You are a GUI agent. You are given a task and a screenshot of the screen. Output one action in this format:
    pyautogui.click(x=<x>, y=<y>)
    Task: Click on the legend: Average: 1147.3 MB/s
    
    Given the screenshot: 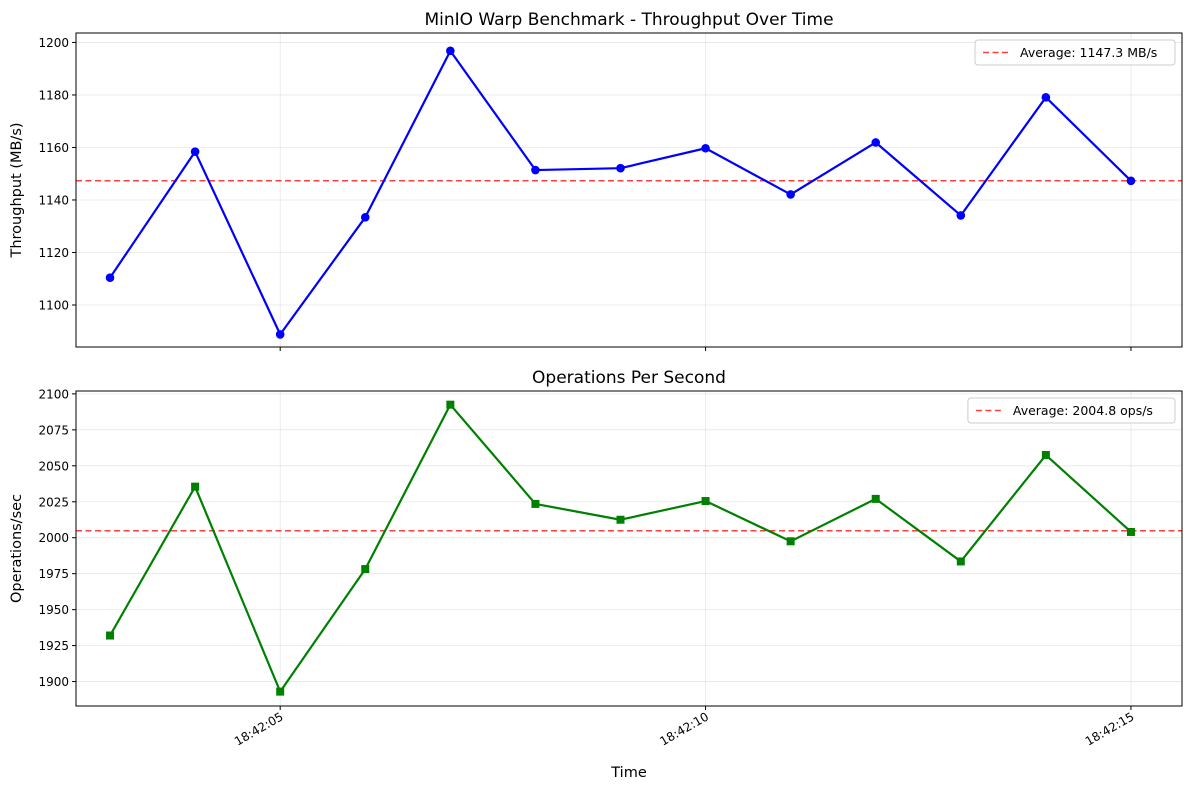 What is the action you would take?
    pyautogui.click(x=1075, y=52)
    